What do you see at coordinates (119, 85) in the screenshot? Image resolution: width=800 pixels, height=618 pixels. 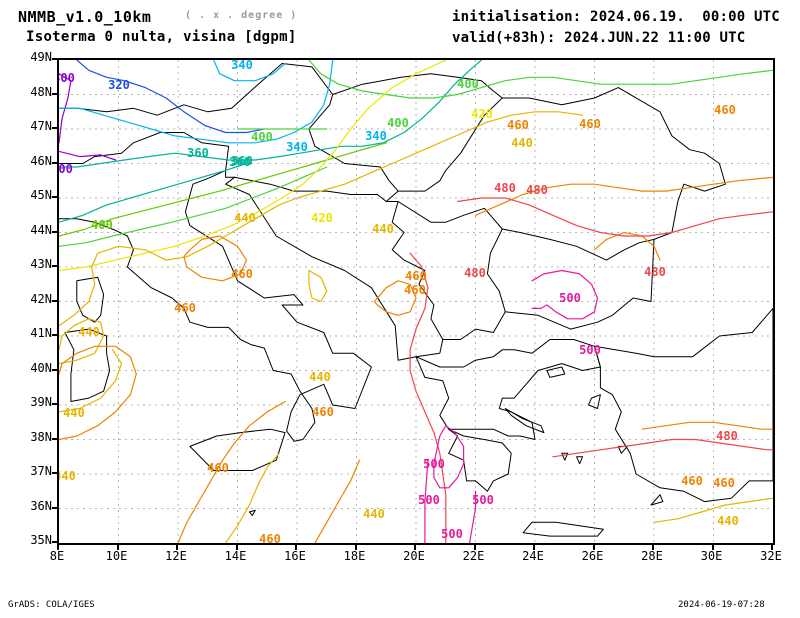 I see `contour-label: 320` at bounding box center [119, 85].